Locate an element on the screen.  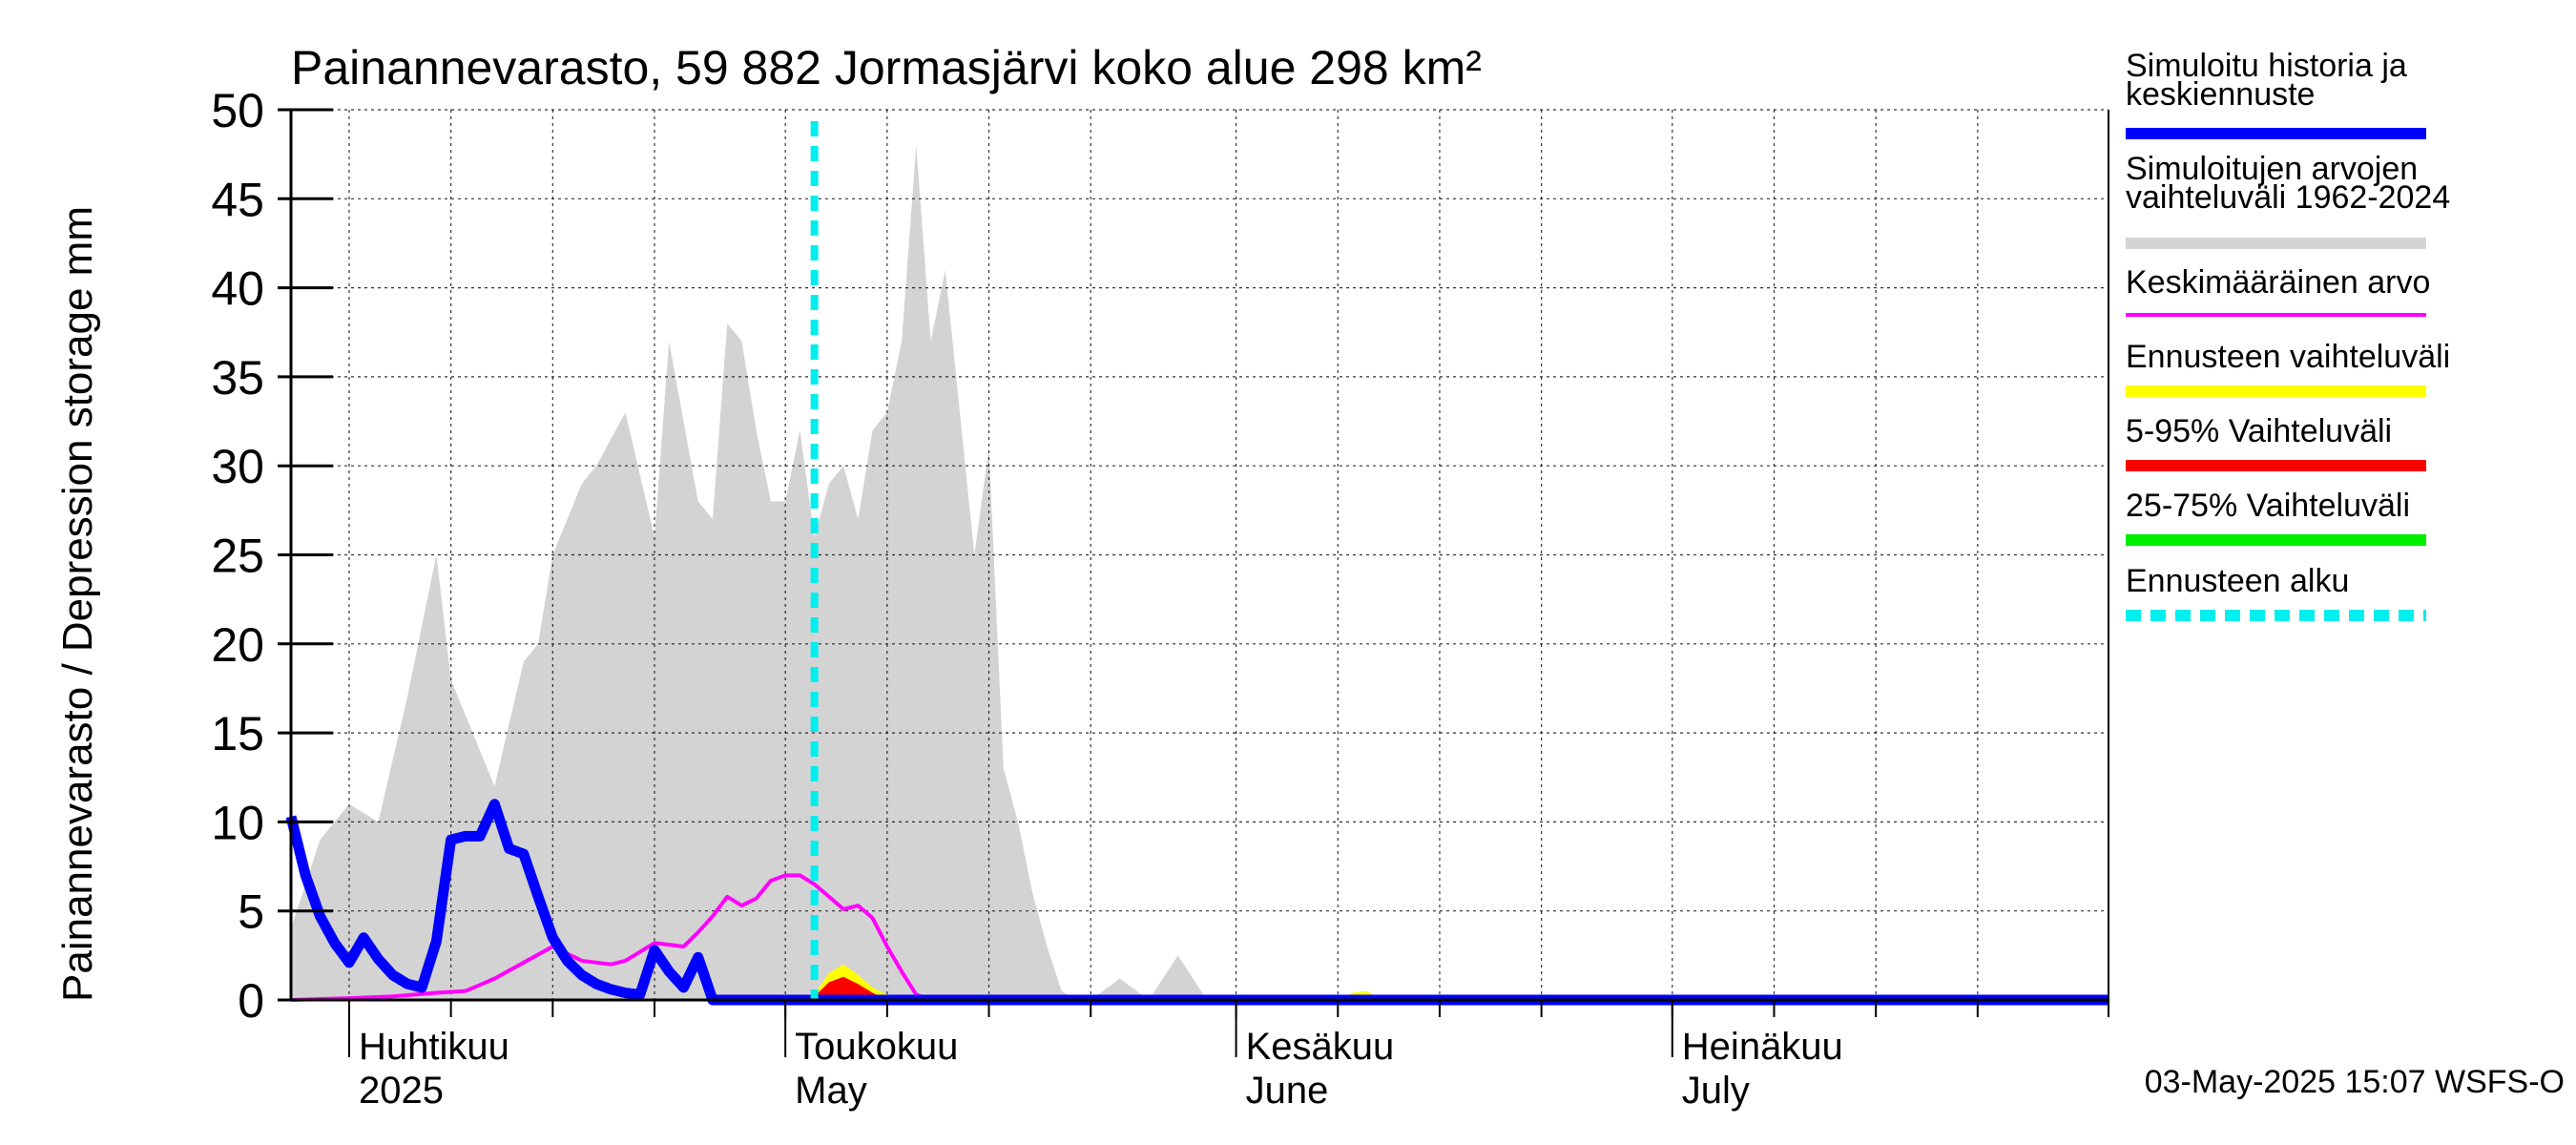
x-month-label-1: Toukokuu is located at coordinates (876, 1047).